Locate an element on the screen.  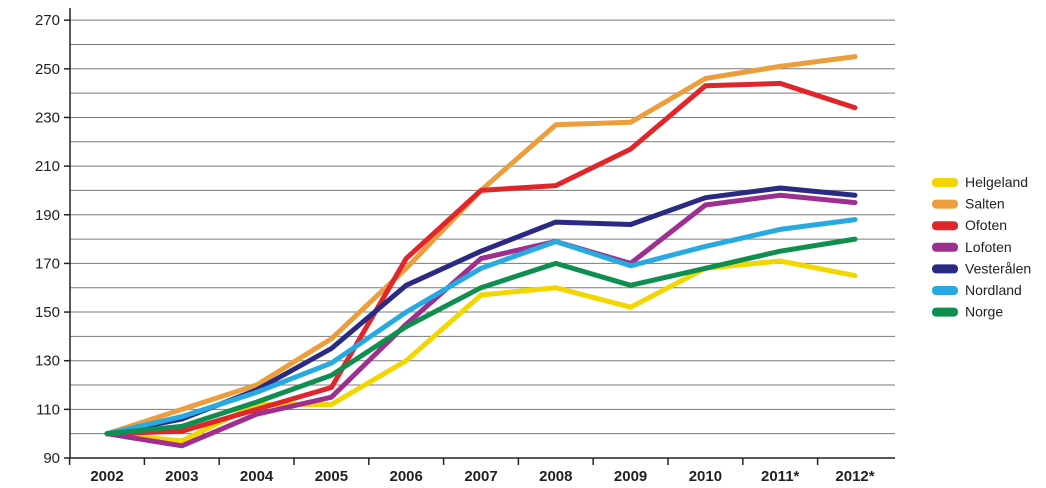
y-tick-label: 90 is located at coordinates (51, 458).